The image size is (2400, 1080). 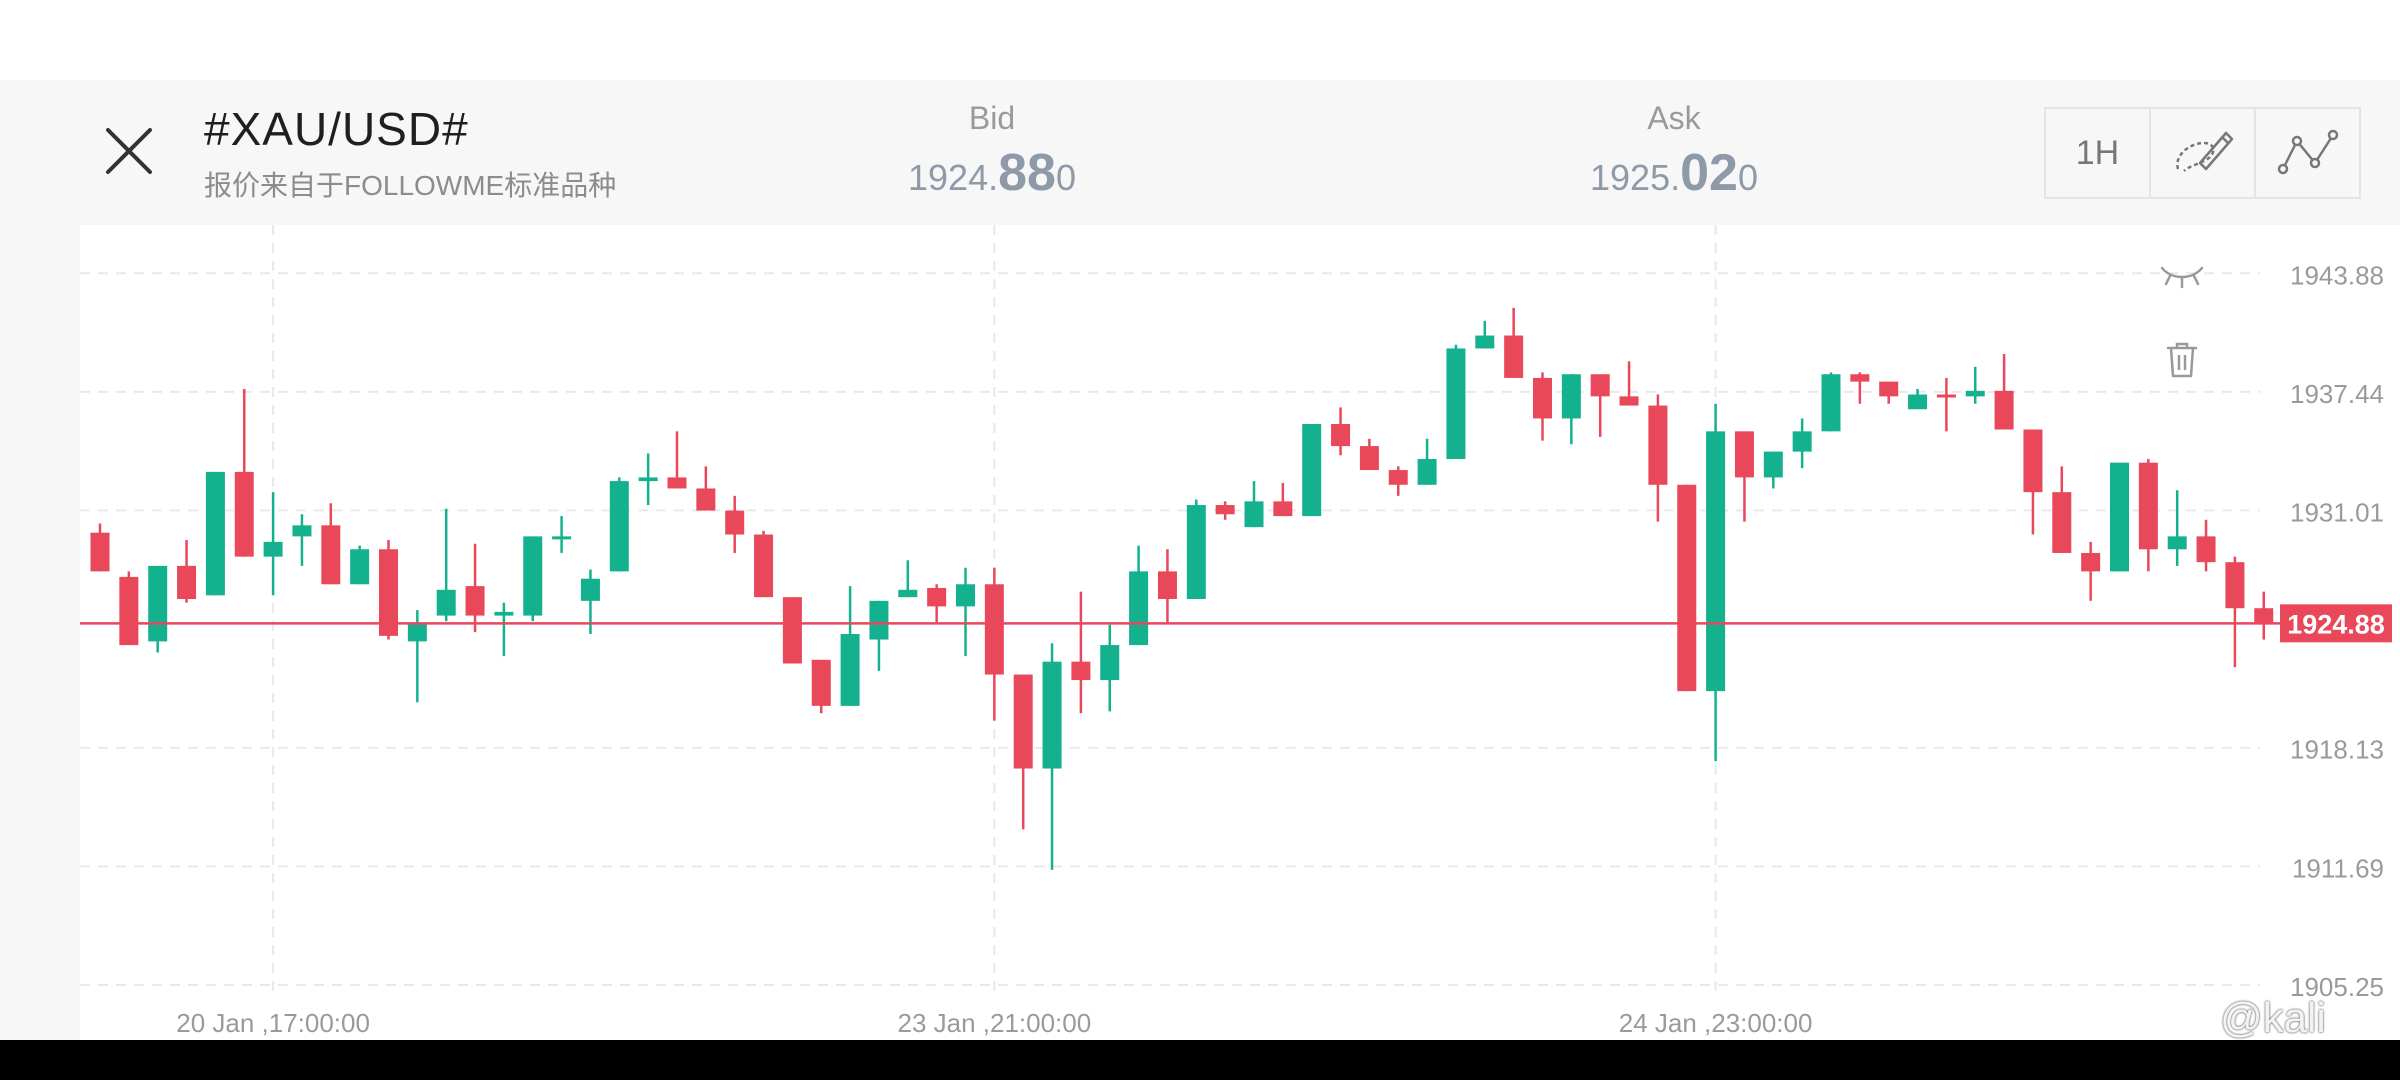 I want to click on y-tick-label: 1918.13, so click(x=2337, y=750).